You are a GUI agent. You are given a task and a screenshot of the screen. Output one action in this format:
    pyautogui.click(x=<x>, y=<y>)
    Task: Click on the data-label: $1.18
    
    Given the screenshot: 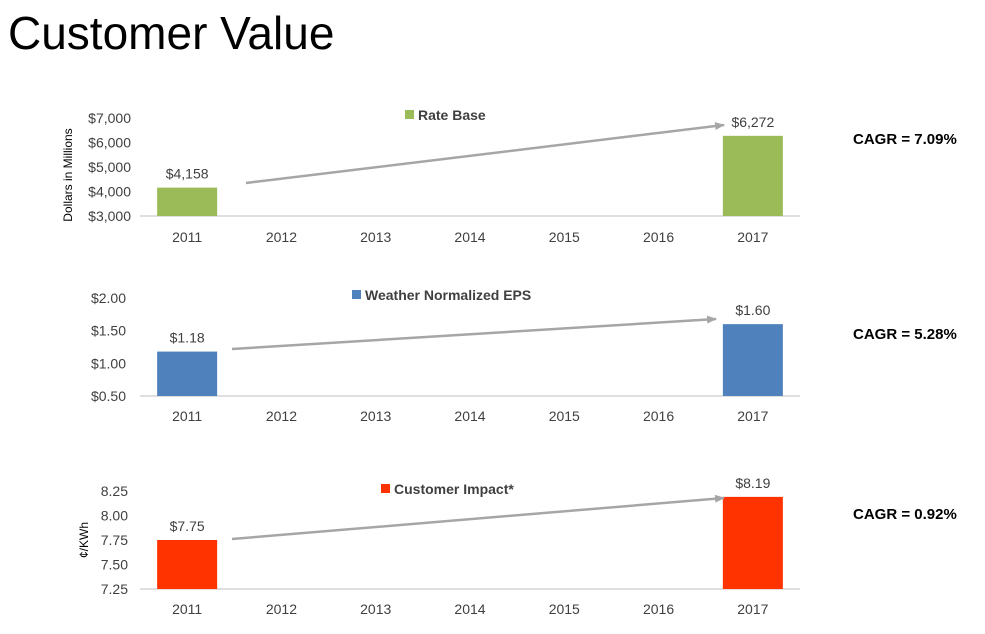 What is the action you would take?
    pyautogui.click(x=187, y=338)
    